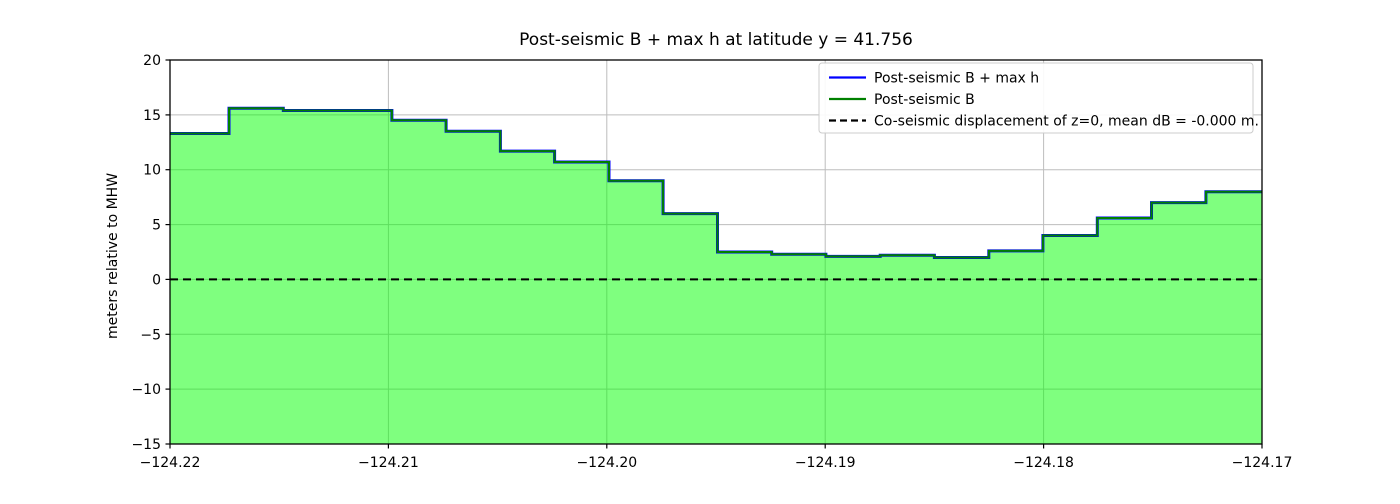 The image size is (1400, 504). I want to click on y-tick-label: 15, so click(152, 116).